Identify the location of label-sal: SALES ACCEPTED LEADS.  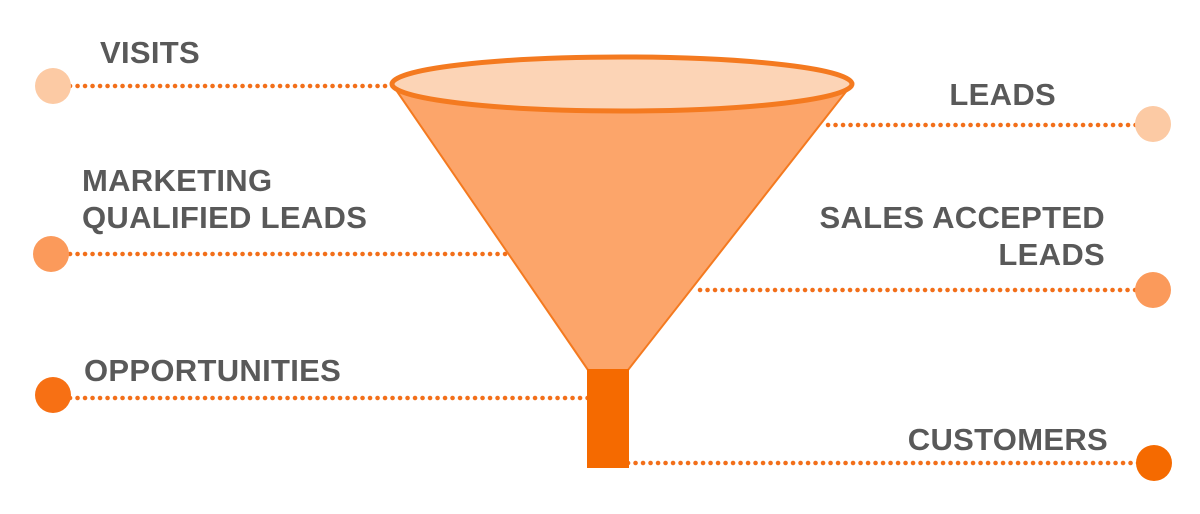
(962, 236).